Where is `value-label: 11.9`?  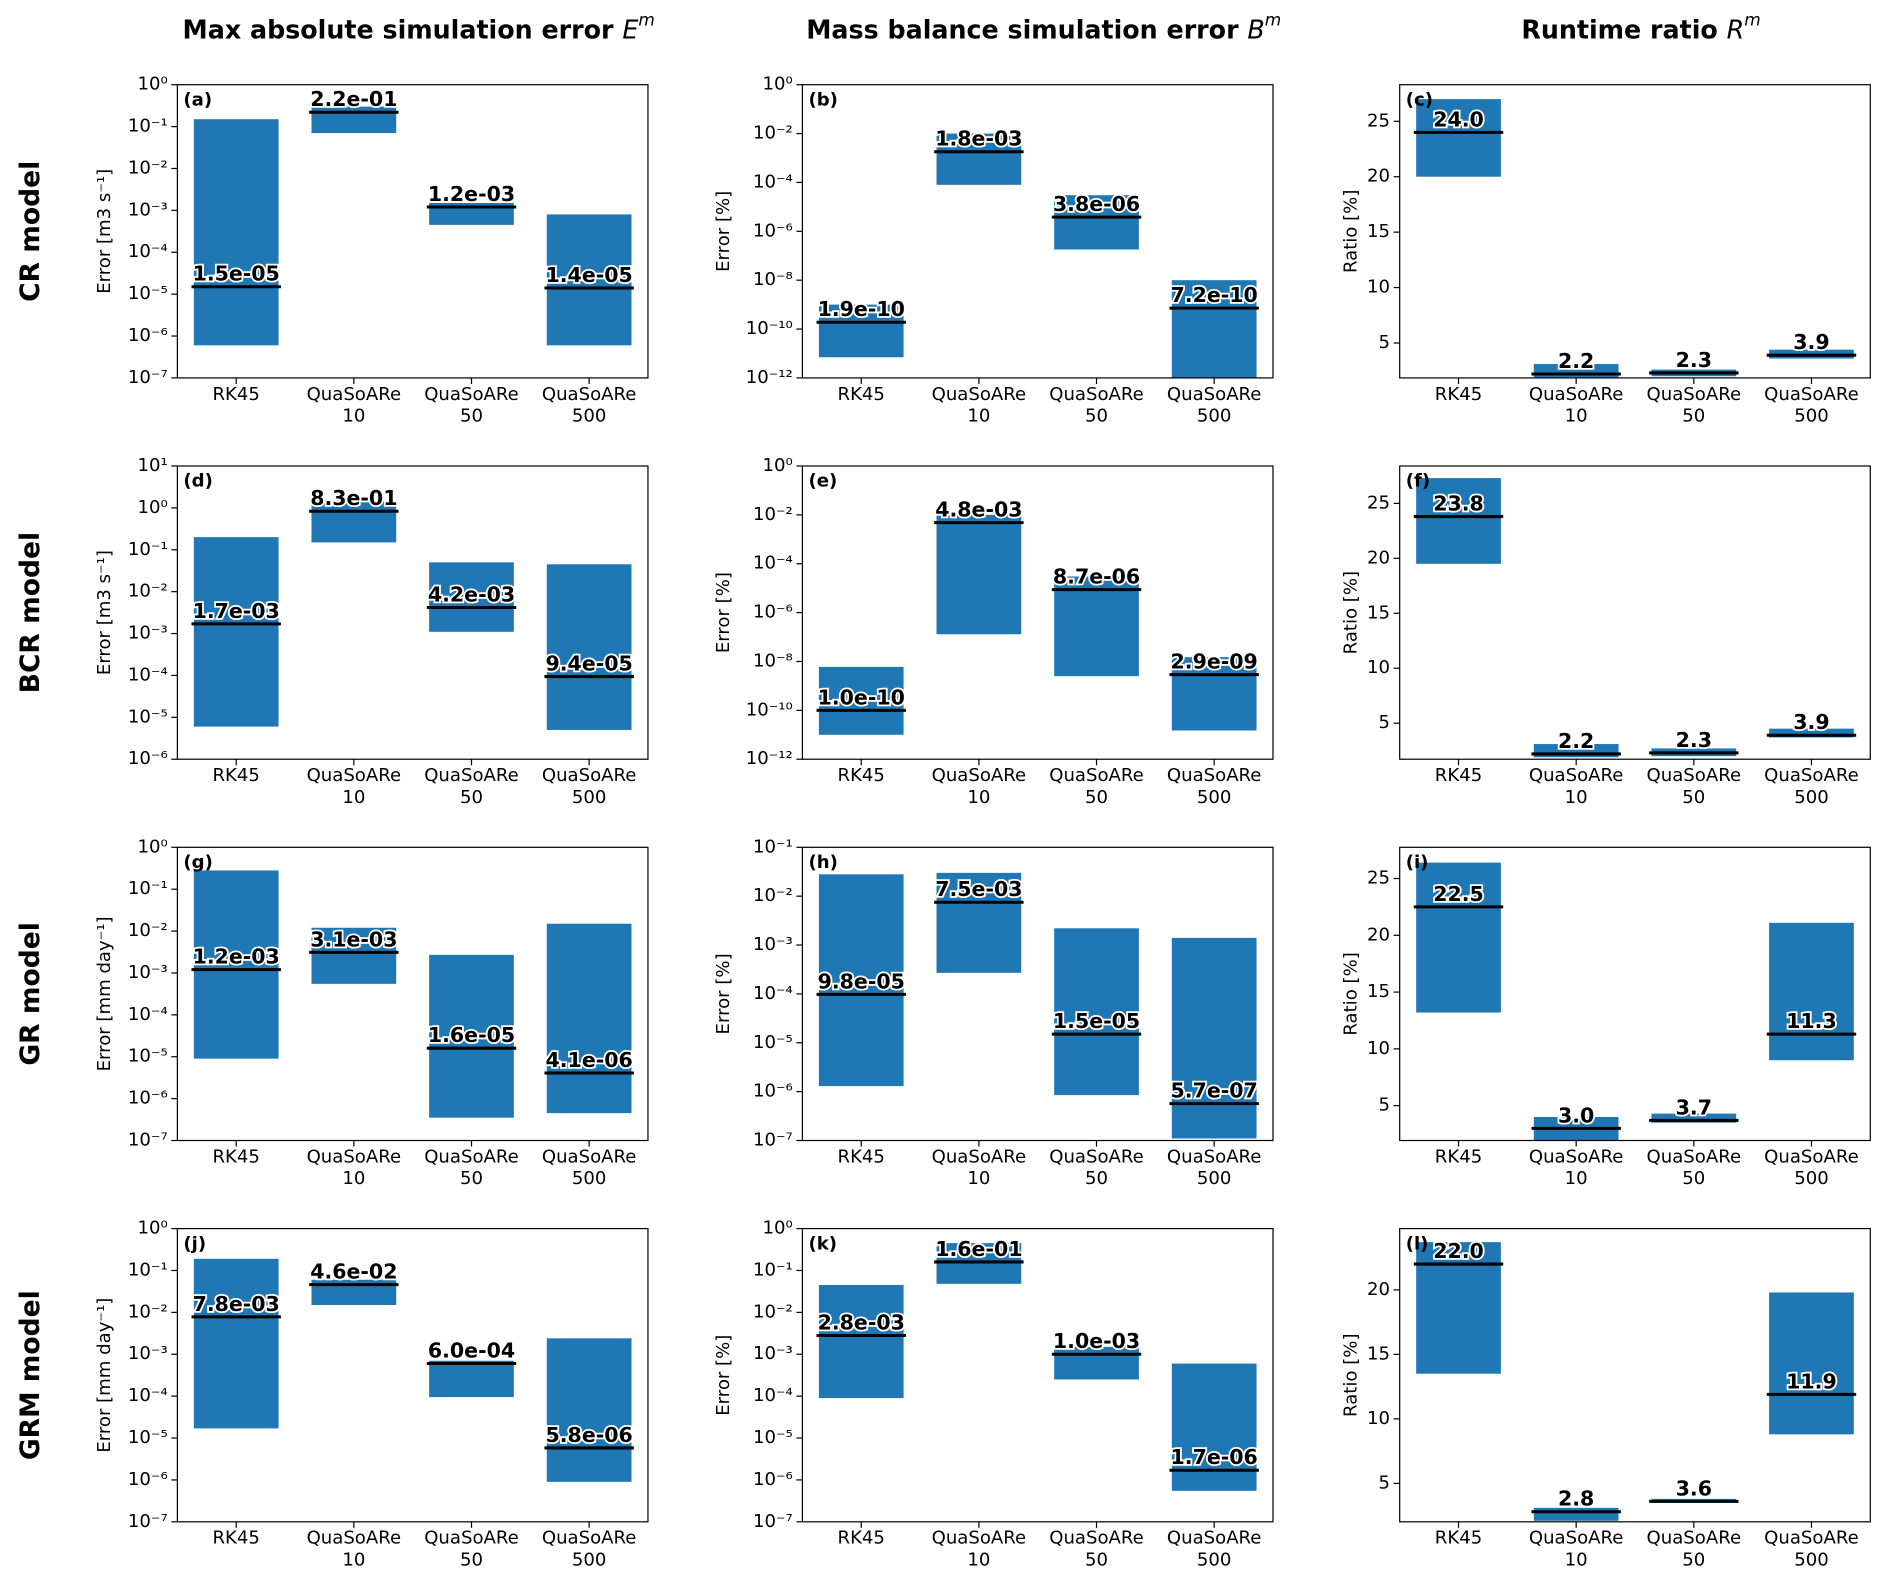
value-label: 11.9 is located at coordinates (1811, 1381).